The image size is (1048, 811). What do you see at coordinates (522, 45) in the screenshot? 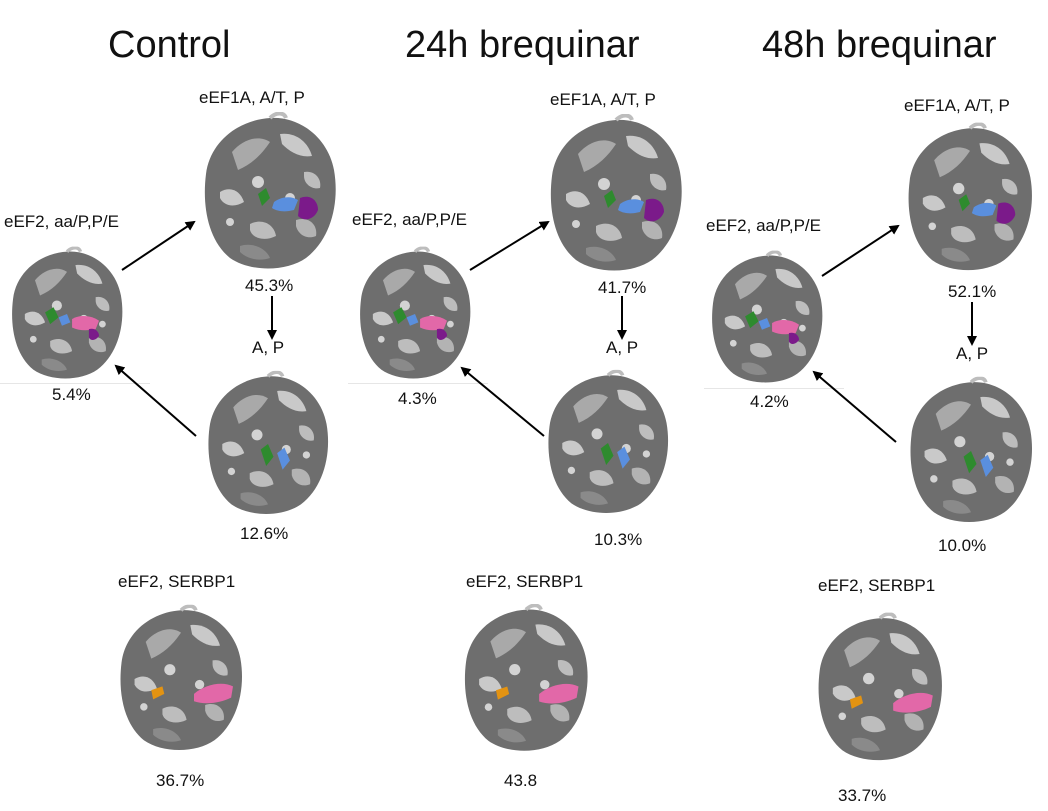
I see `panel-title: 24h brequinar` at bounding box center [522, 45].